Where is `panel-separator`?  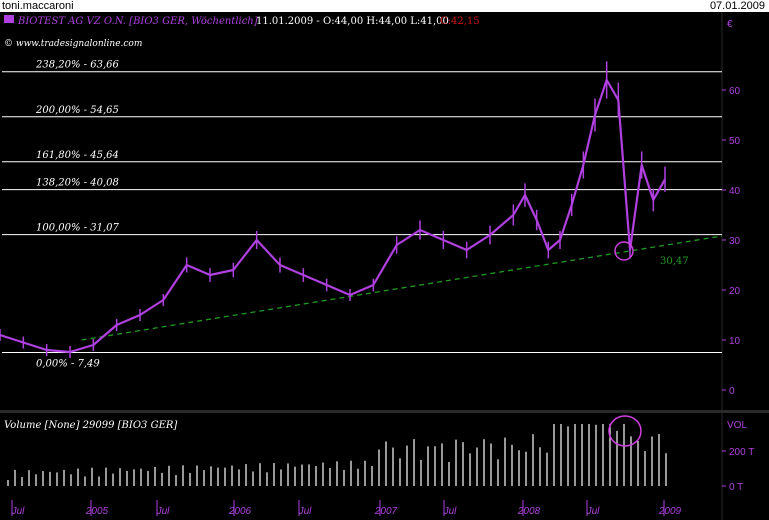 panel-separator is located at coordinates (384, 411).